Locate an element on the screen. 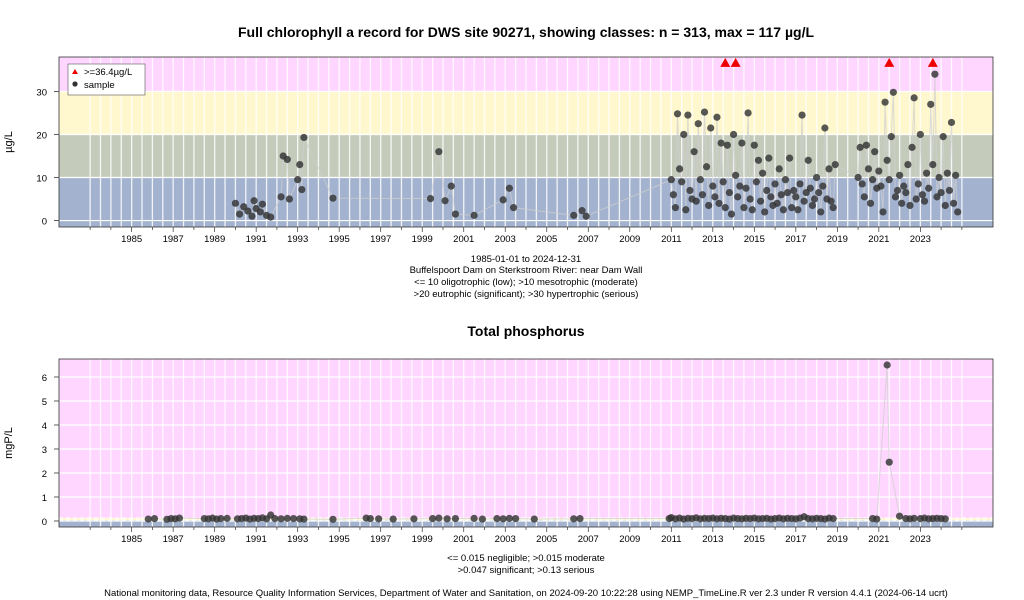  phosphorus-x-tick-label: 2023 is located at coordinates (920, 539).